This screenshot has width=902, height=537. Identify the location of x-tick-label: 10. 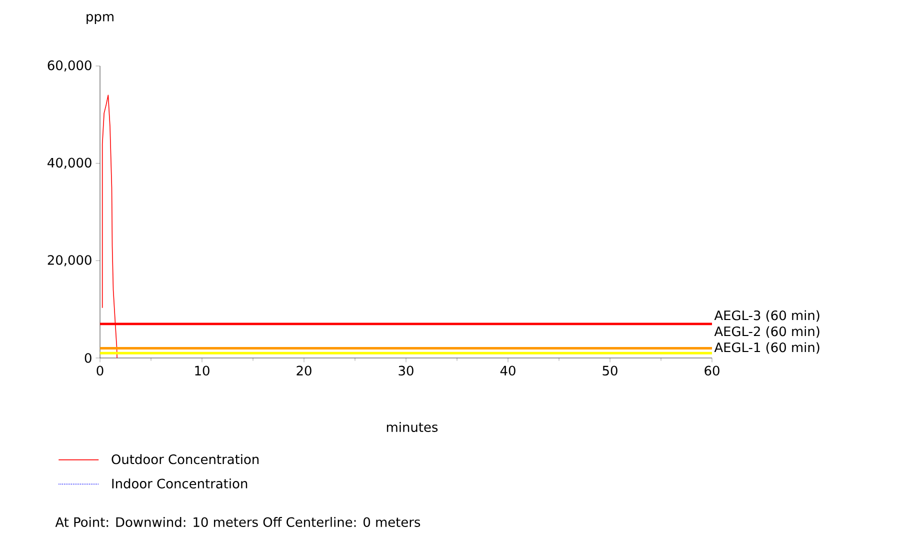
(202, 371).